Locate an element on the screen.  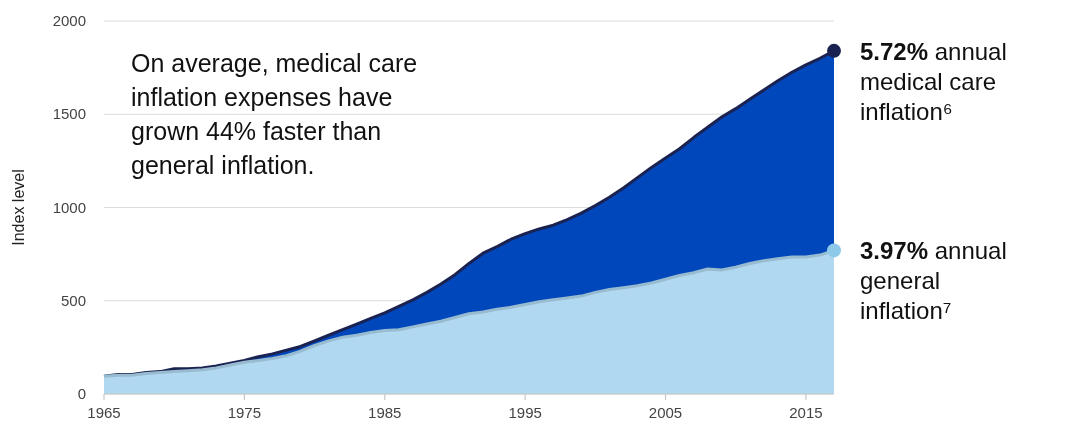
x-tick-label: 1965 is located at coordinates (104, 412).